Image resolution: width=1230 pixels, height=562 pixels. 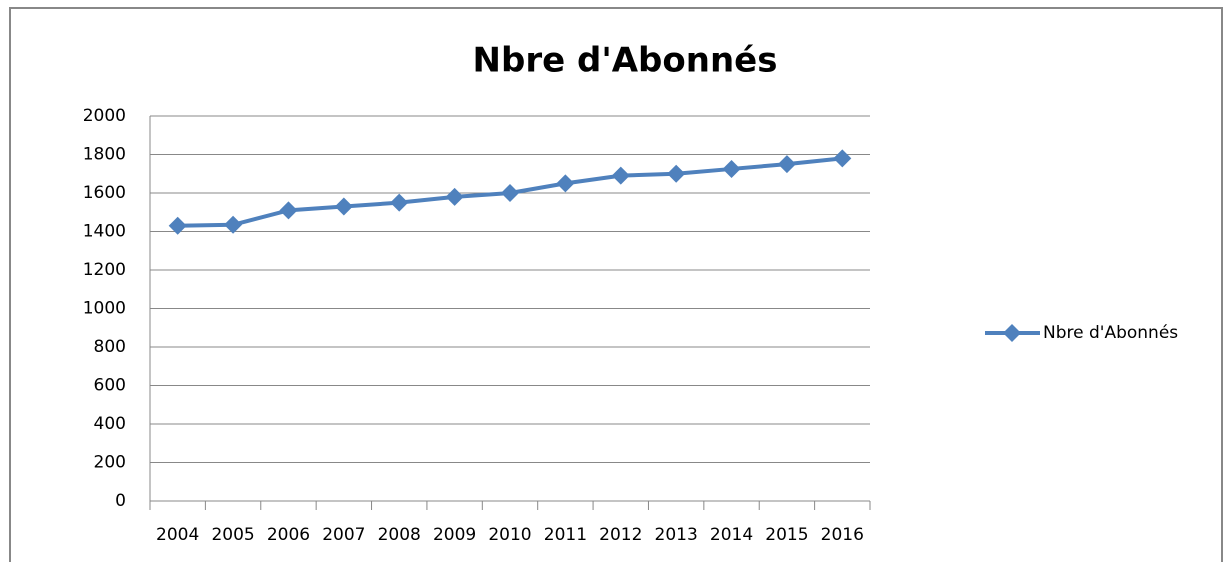 I want to click on legend-label: Nbre d'Abonnés, so click(x=1110, y=333).